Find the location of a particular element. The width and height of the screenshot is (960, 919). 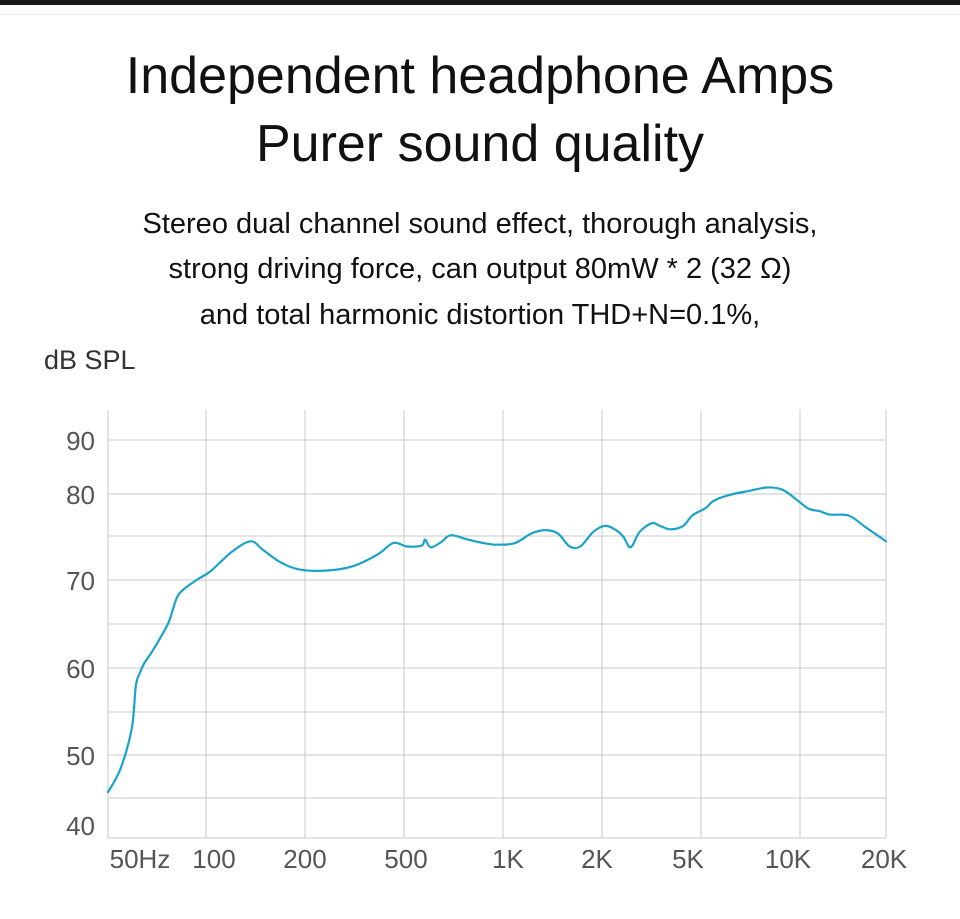

x-tick-label-20K: 20K is located at coordinates (884, 859).